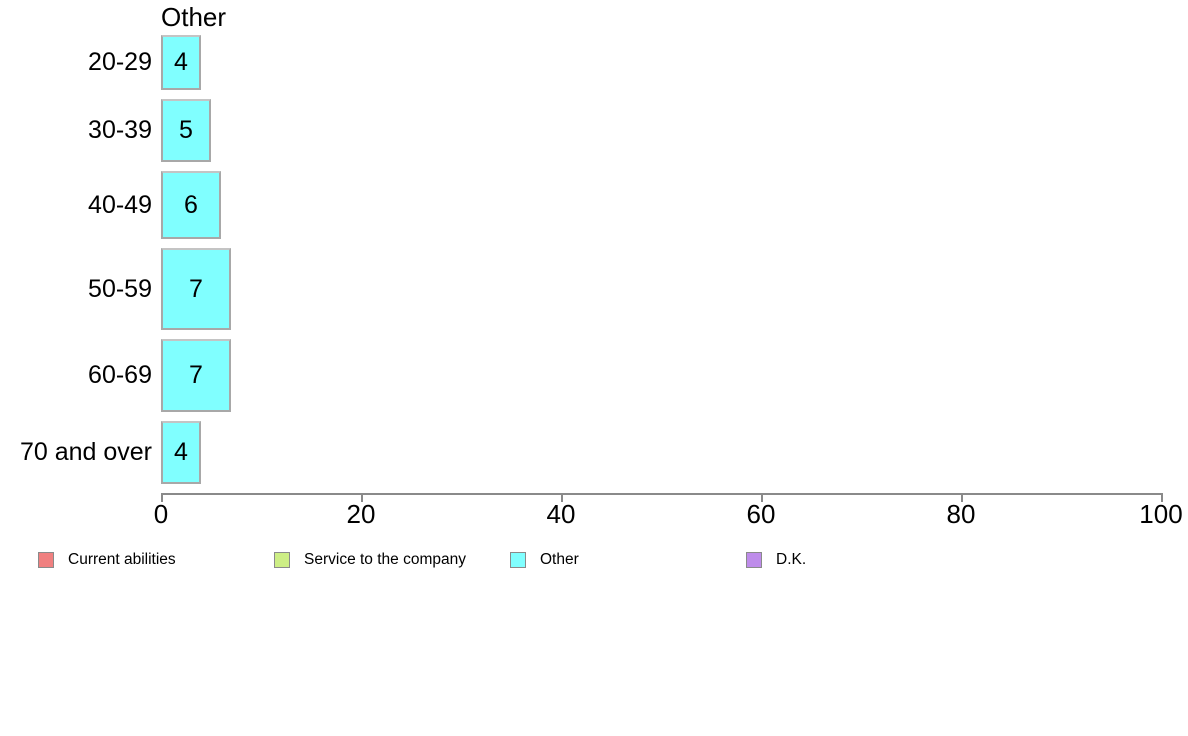 This screenshot has width=1188, height=736. Describe the element at coordinates (120, 375) in the screenshot. I see `category-label: 60-69` at that location.